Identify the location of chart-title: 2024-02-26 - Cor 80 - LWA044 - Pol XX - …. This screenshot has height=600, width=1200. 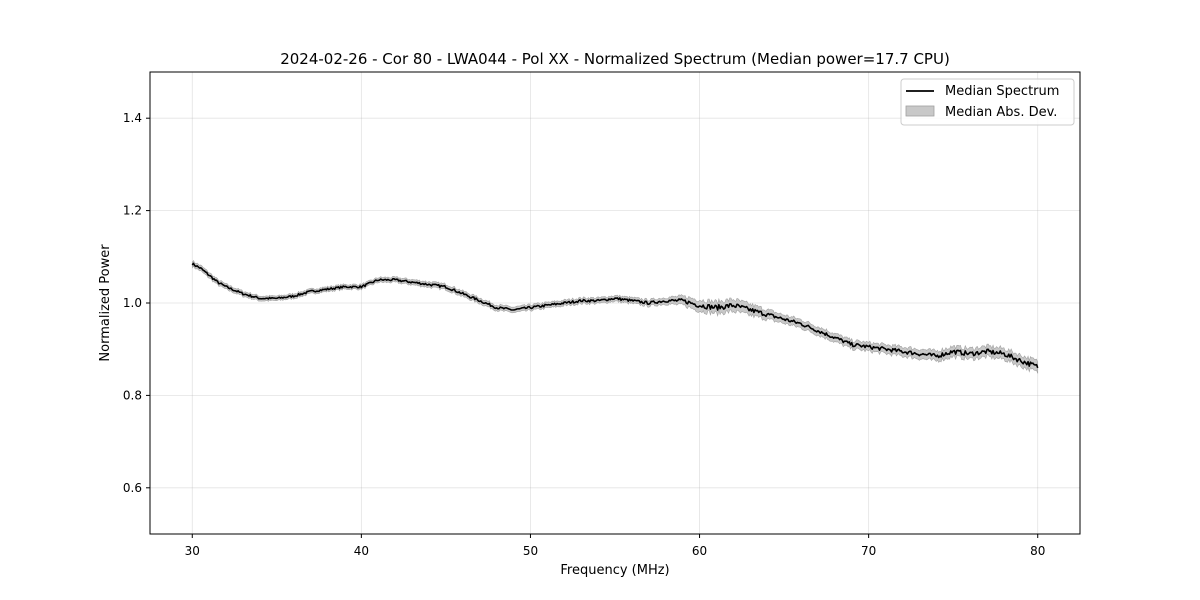
(615, 59).